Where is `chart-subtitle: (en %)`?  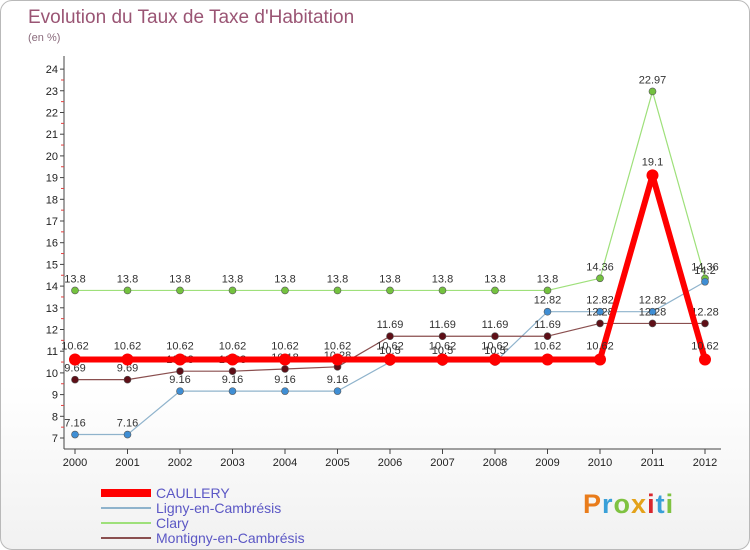 chart-subtitle: (en %) is located at coordinates (44, 38).